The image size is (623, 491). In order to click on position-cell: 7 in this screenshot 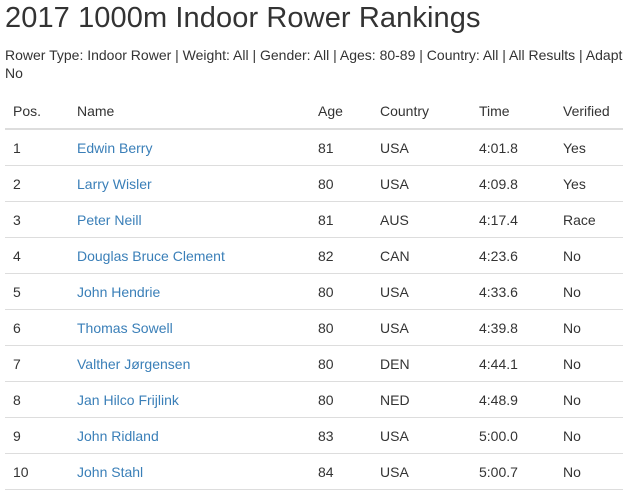, I will do `click(37, 363)`.